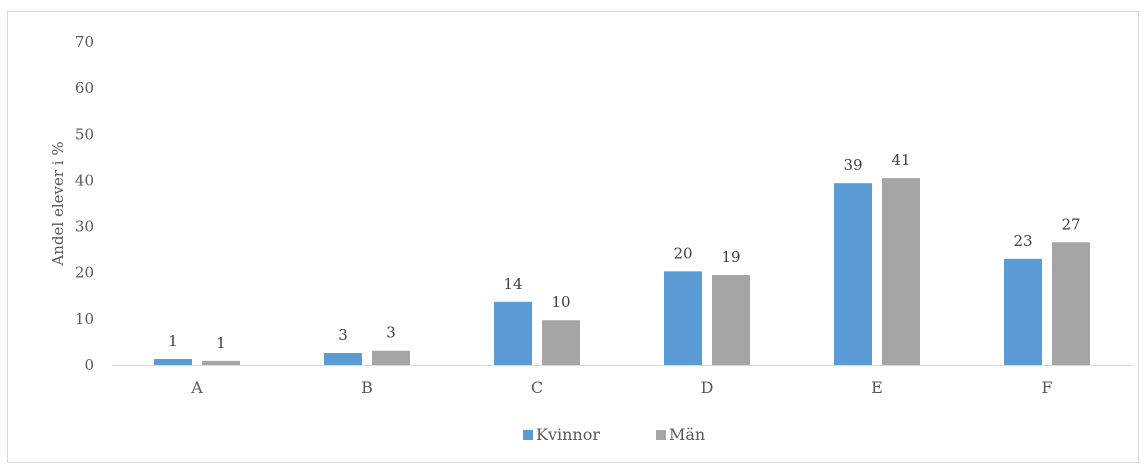  I want to click on bar-kvinnor-a, so click(173, 362).